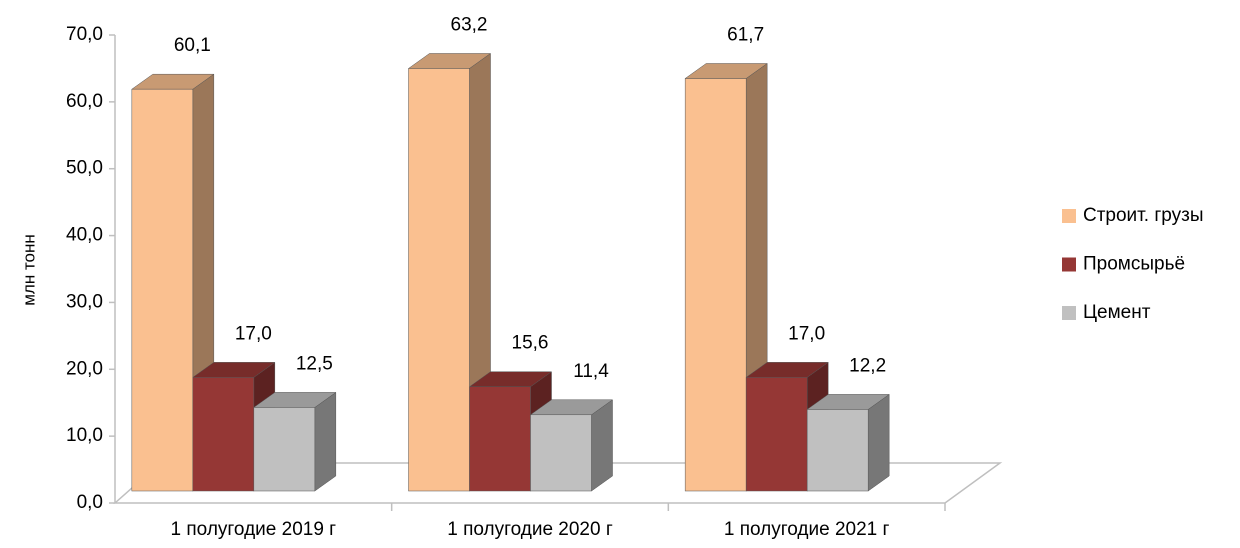 The width and height of the screenshot is (1240, 548). Describe the element at coordinates (28, 270) in the screenshot. I see `y-axis-label: млн тонн` at that location.